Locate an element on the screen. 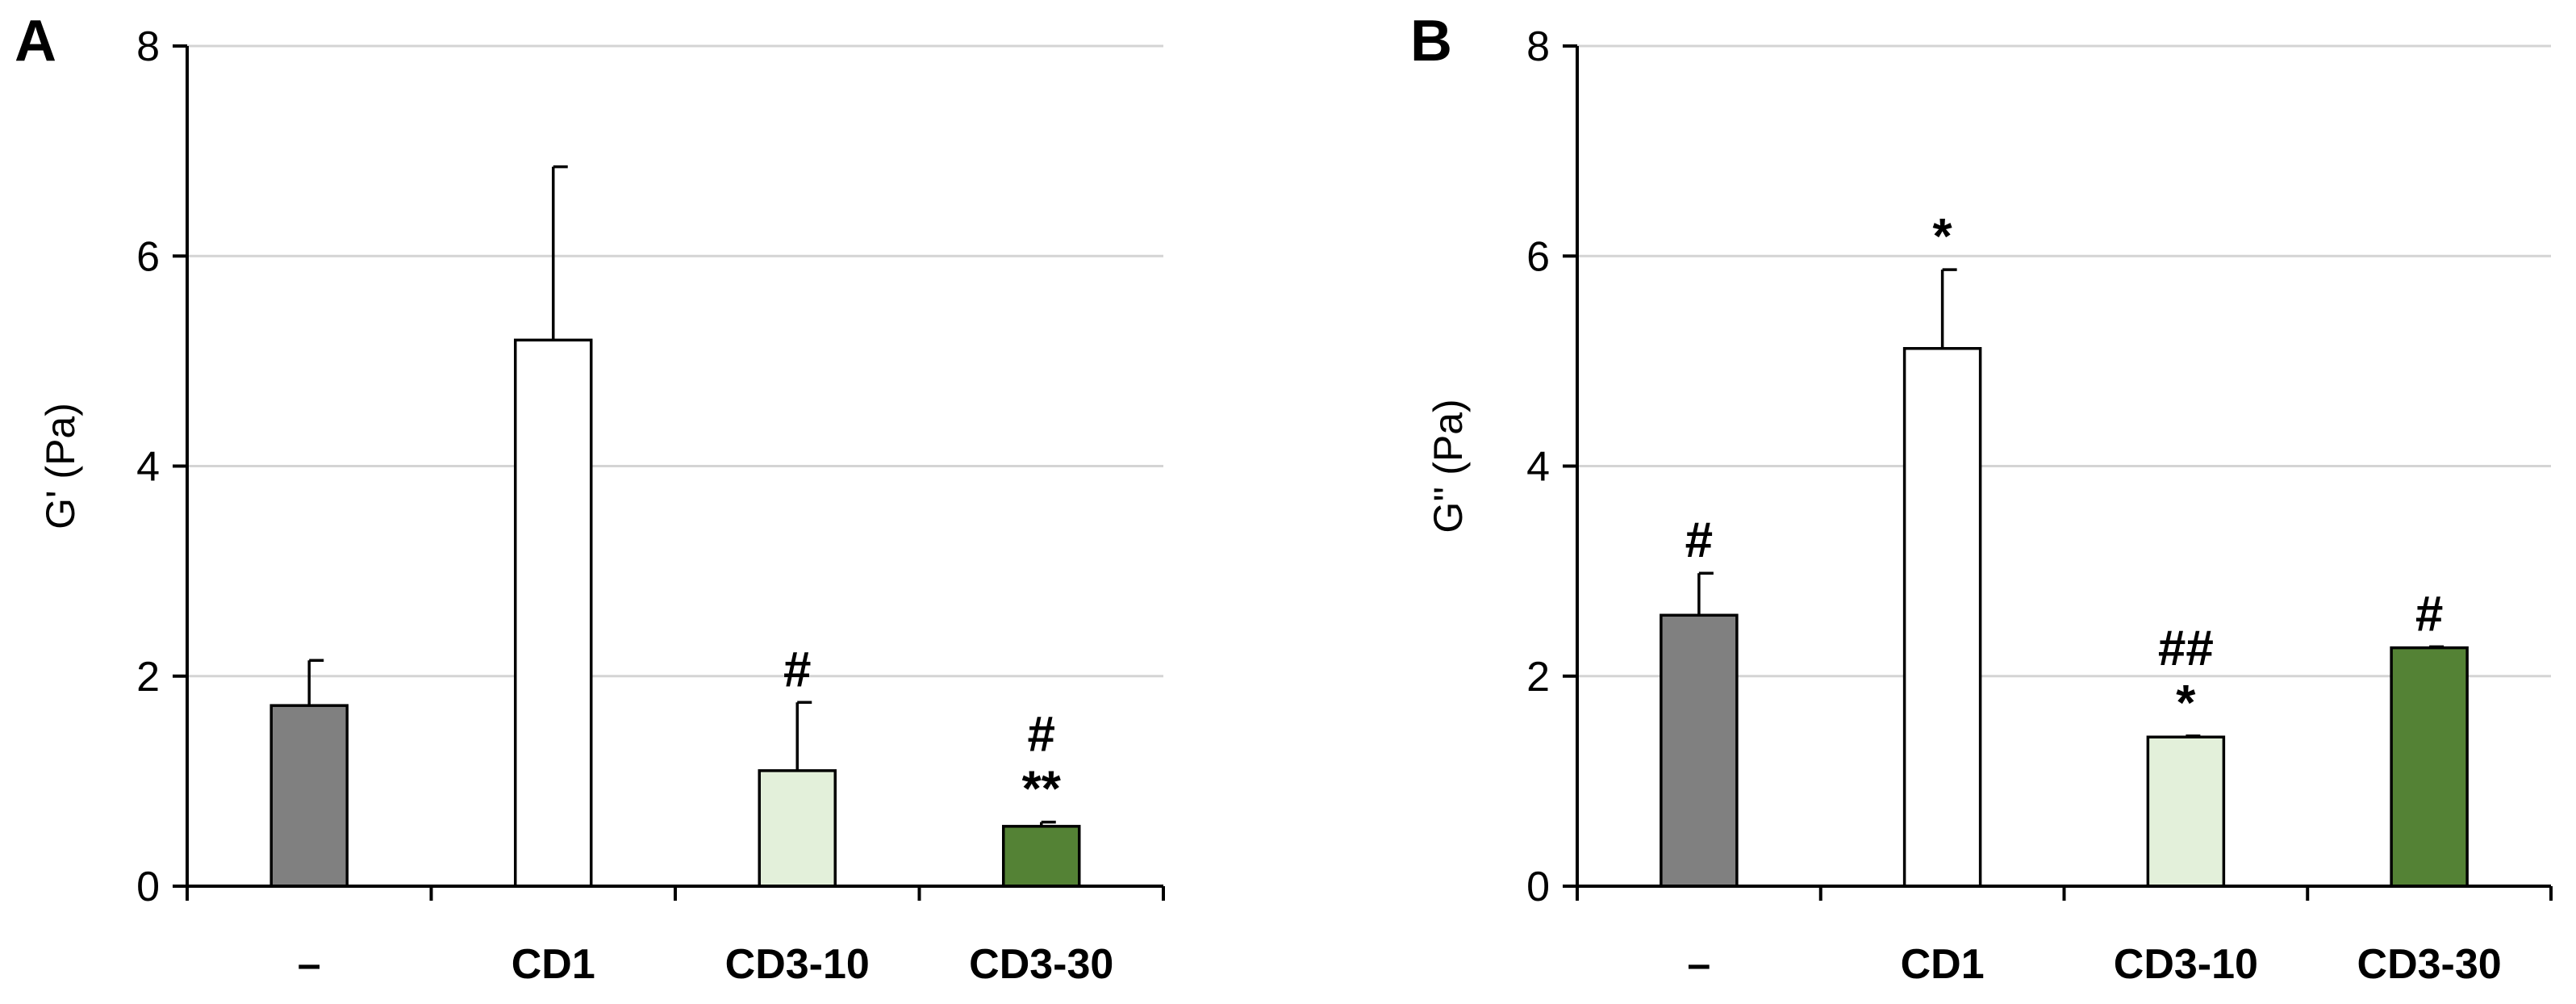 This screenshot has width=2576, height=1004. panel-label: A is located at coordinates (35, 41).